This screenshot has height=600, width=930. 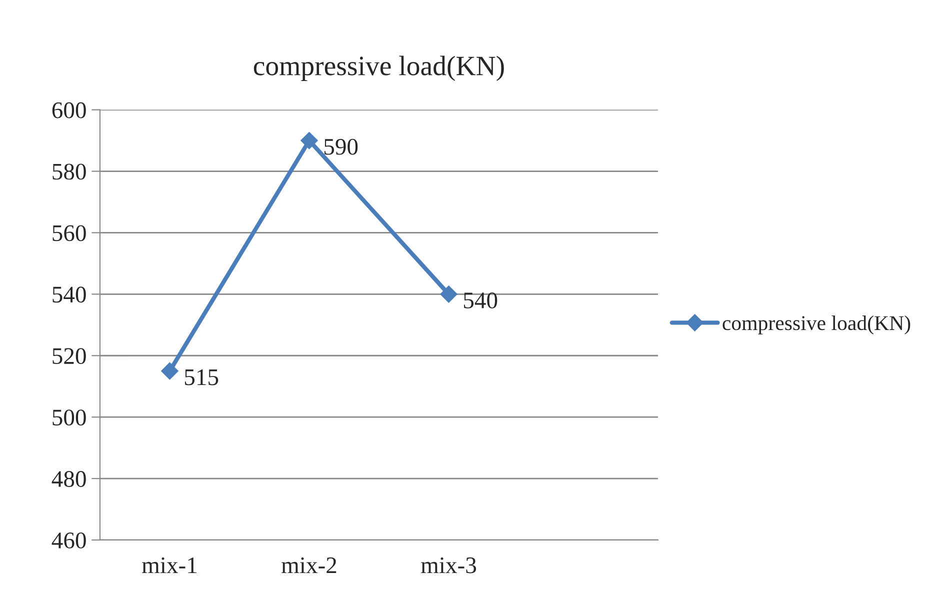 What do you see at coordinates (169, 565) in the screenshot?
I see `x-tick-label: mix-1` at bounding box center [169, 565].